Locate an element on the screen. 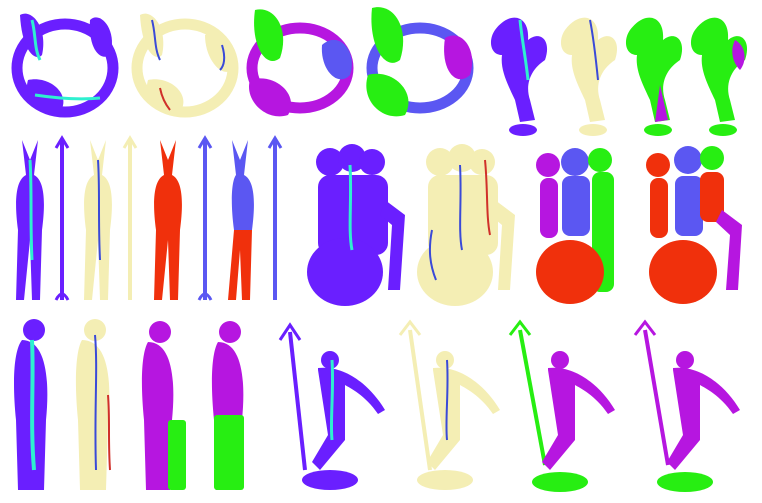  anubis-model-original is located at coordinates (43, 218).